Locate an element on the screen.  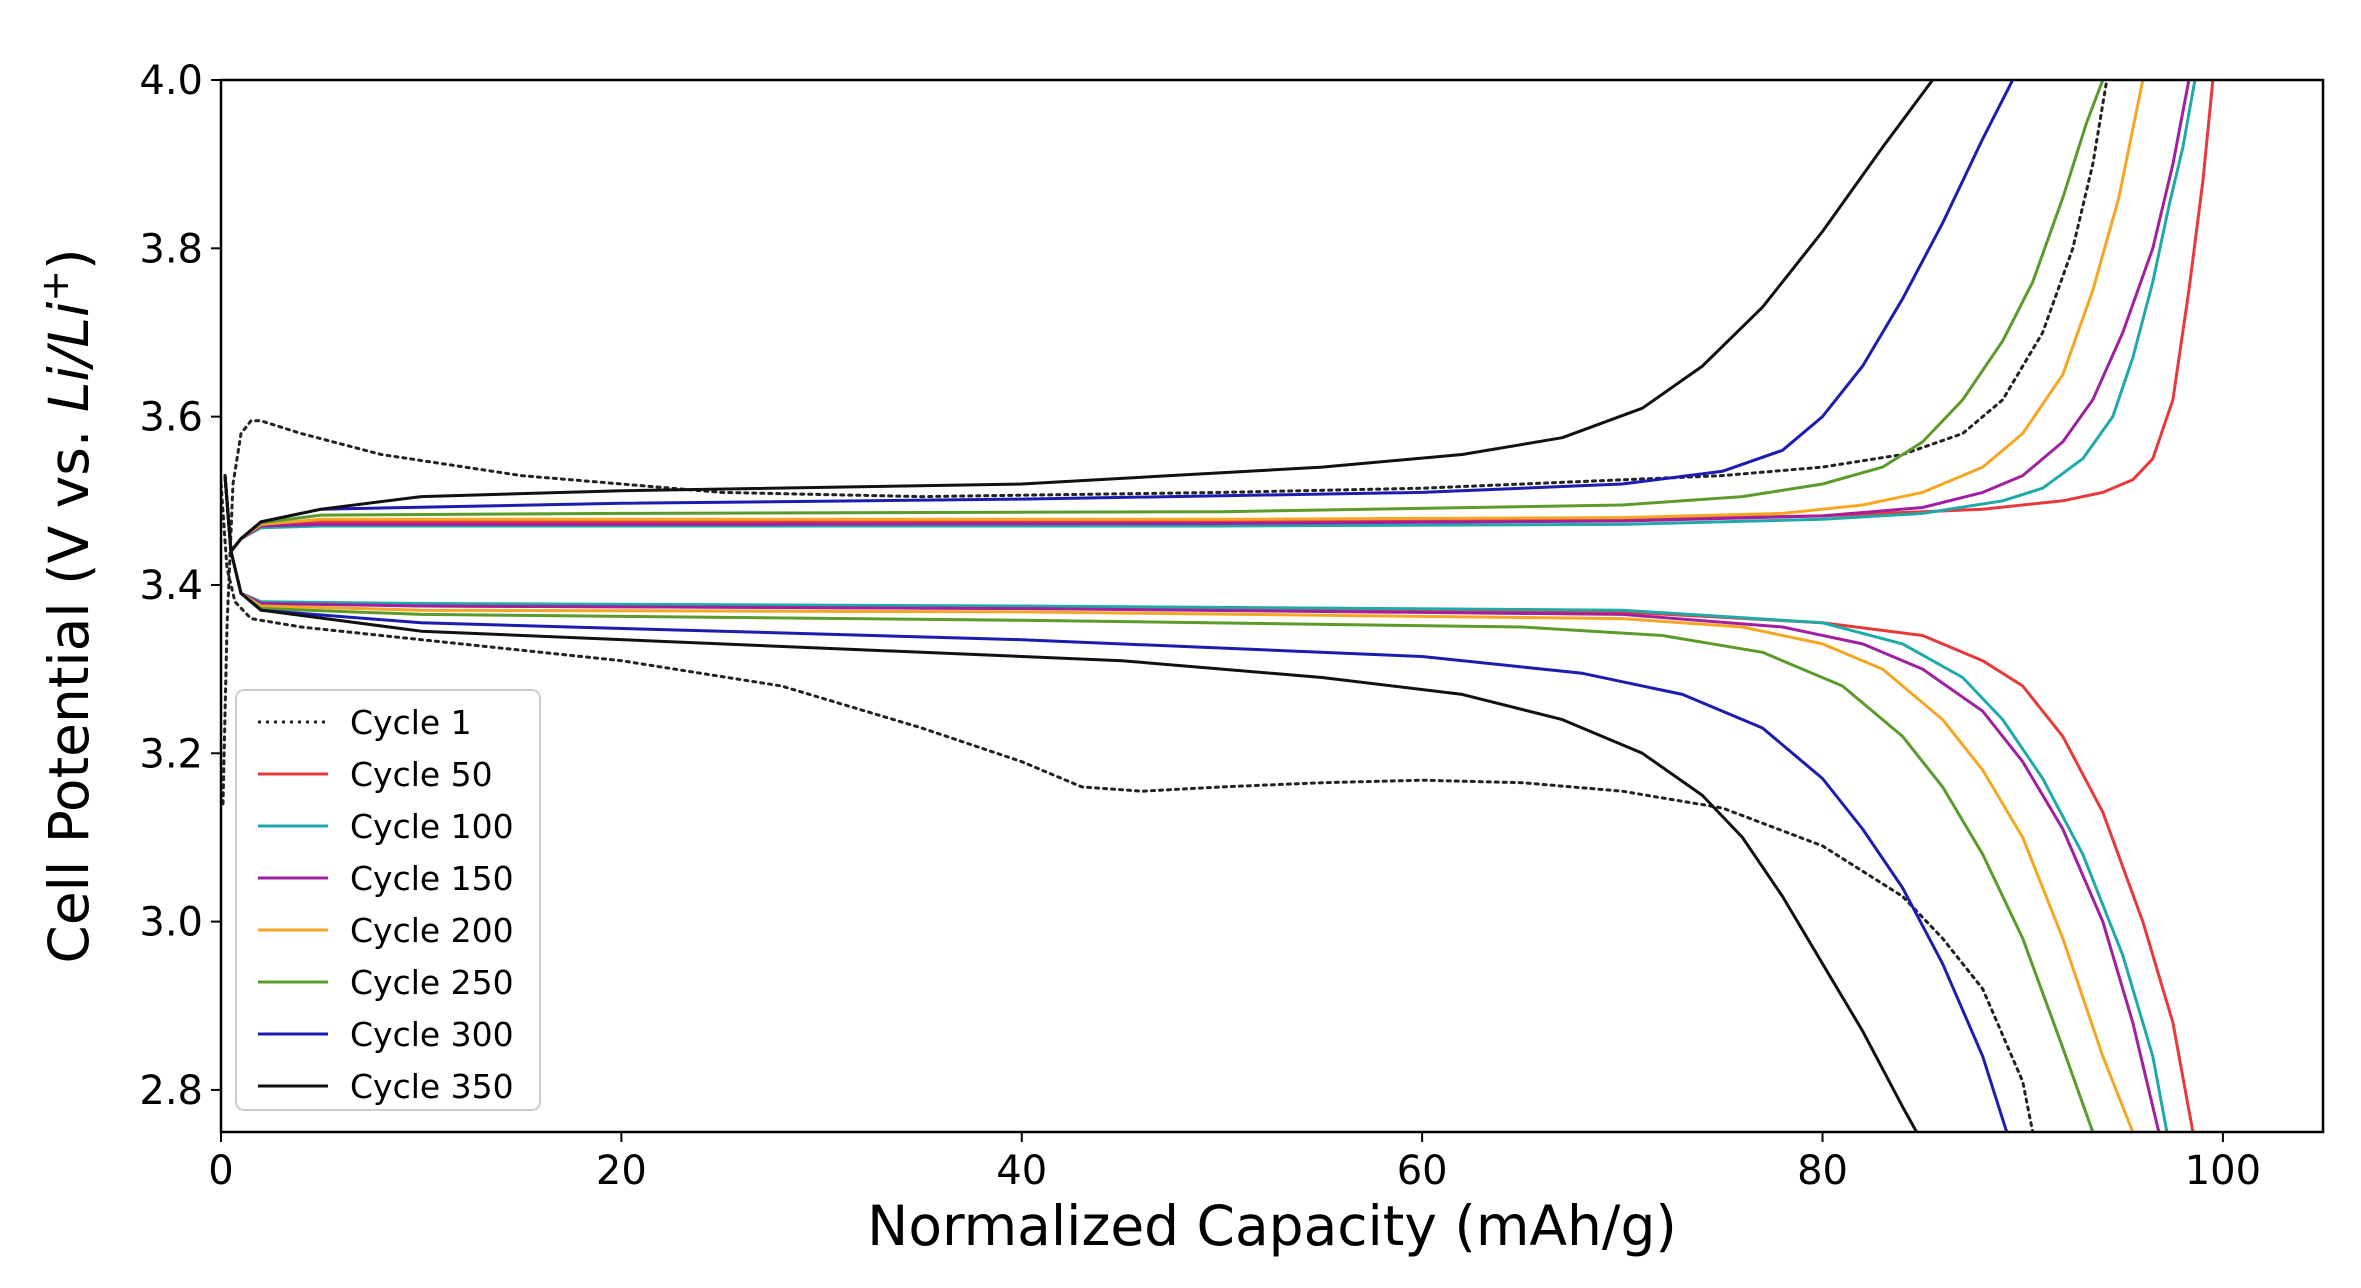
x-tick-label: 100 is located at coordinates (2223, 1171).